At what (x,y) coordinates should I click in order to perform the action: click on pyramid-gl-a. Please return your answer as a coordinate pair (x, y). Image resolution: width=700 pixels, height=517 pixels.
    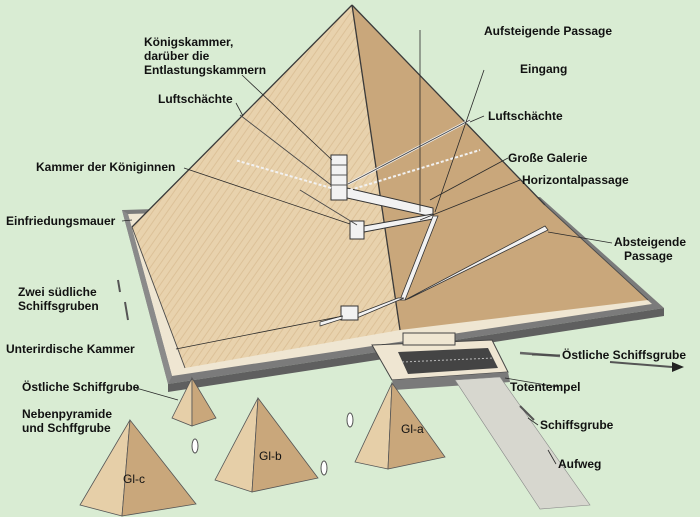
    Looking at the image, I should click on (400, 425).